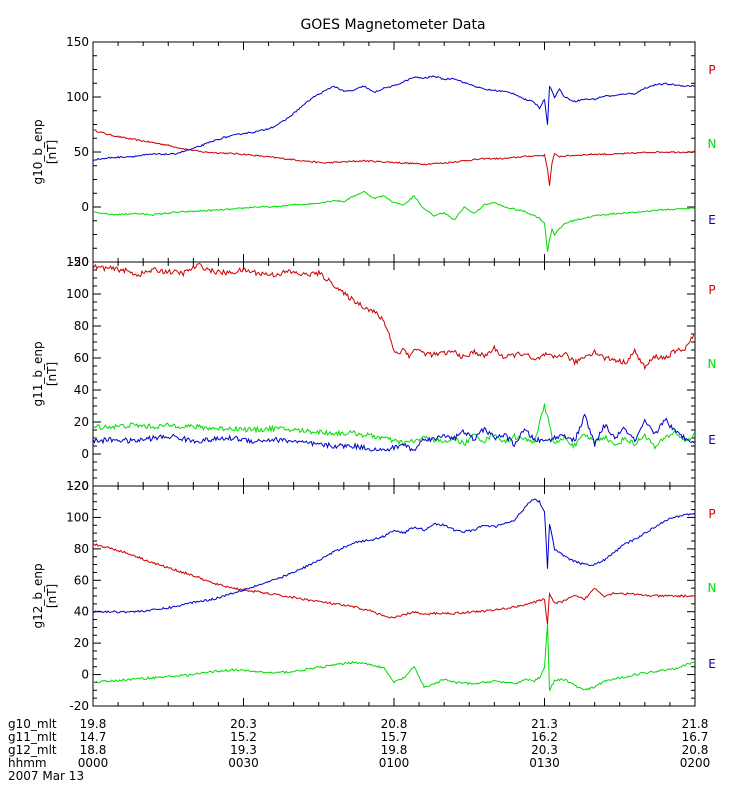 This screenshot has height=805, width=750. Describe the element at coordinates (46, 776) in the screenshot. I see `date-label: 2007 Mar 13` at that location.